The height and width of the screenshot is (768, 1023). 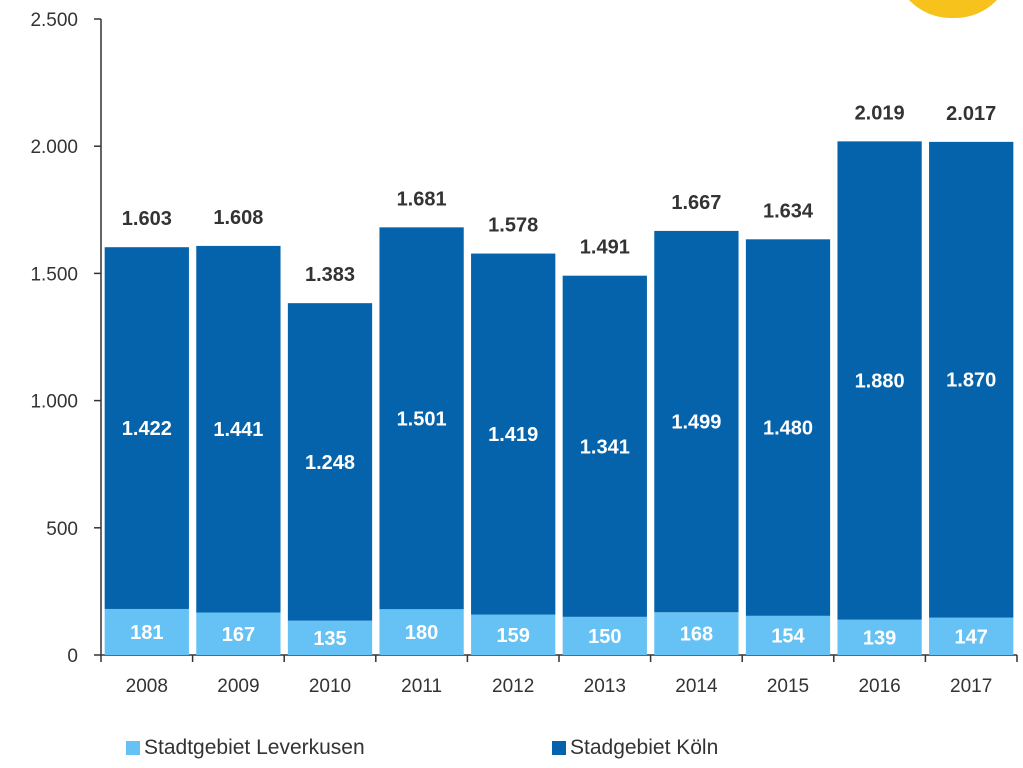 I want to click on data-label-leverkusen: 181, so click(x=146, y=633).